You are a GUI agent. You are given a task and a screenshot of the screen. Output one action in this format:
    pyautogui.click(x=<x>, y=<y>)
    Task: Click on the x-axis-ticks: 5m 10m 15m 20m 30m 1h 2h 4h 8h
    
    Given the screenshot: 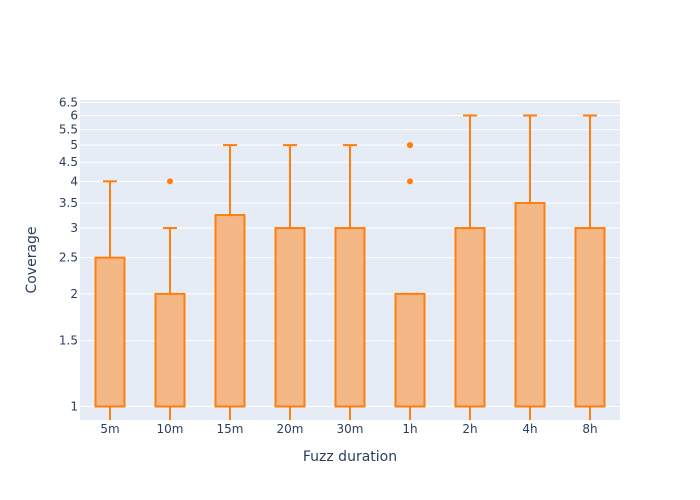 What is the action you would take?
    pyautogui.click(x=348, y=429)
    